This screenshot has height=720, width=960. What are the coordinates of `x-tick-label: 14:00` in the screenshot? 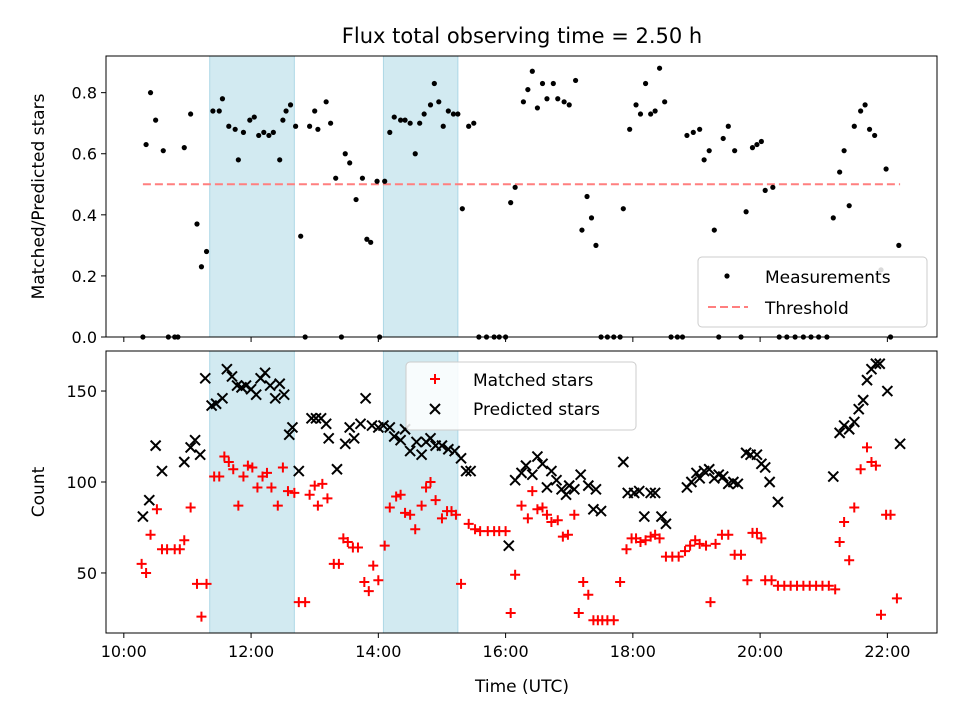 It's located at (378, 651).